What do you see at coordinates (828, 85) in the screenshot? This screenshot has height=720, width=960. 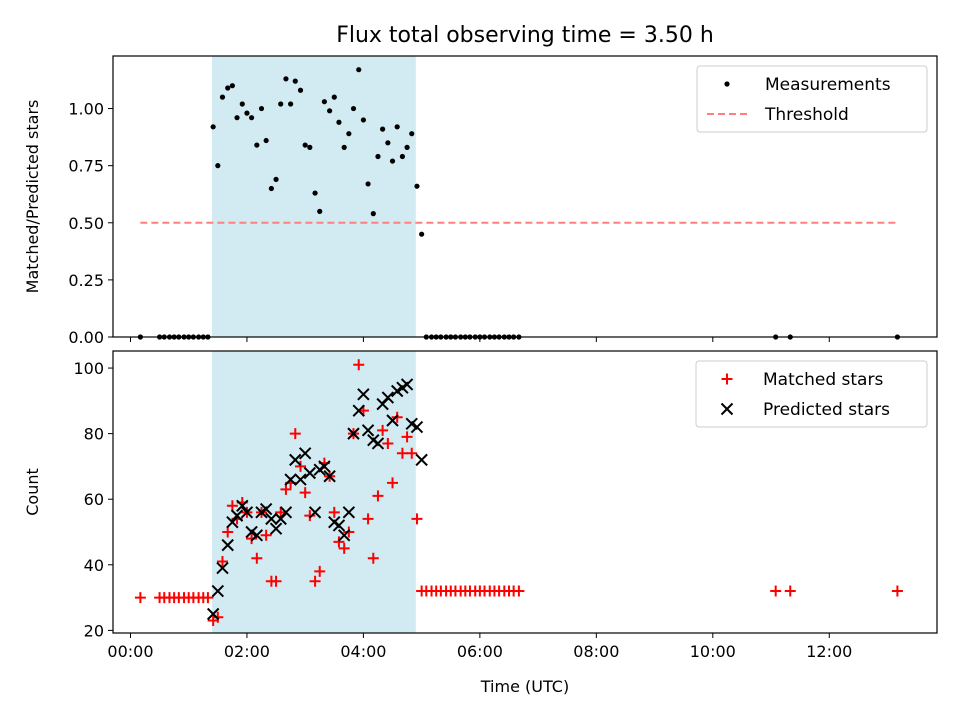 I see `legend-label-measurements: Measurements` at bounding box center [828, 85].